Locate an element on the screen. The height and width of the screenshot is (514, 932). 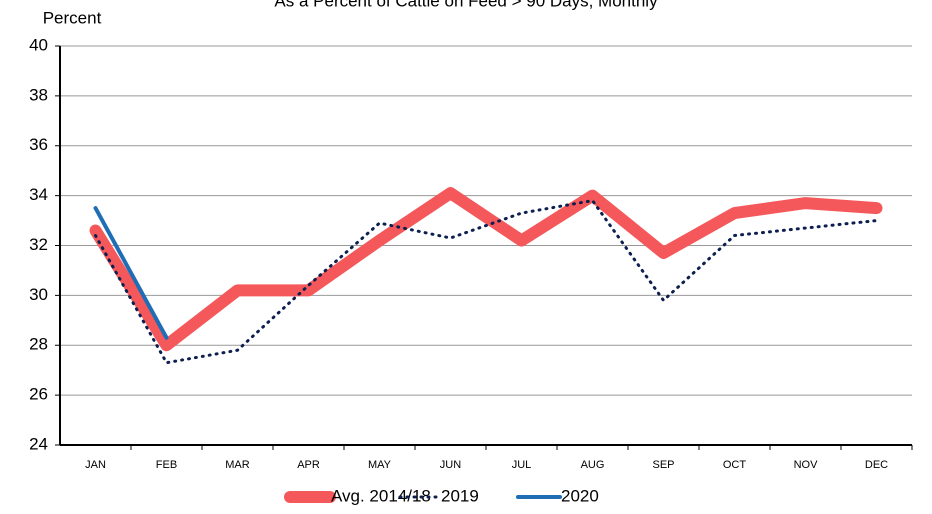
y-tick-label: 28 is located at coordinates (38, 344).